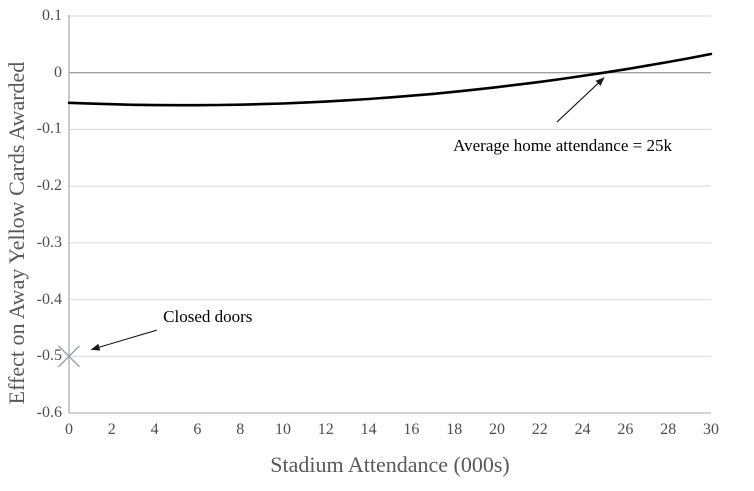 This screenshot has height=491, width=754. Describe the element at coordinates (368, 429) in the screenshot. I see `x-tick-label: 14` at that location.